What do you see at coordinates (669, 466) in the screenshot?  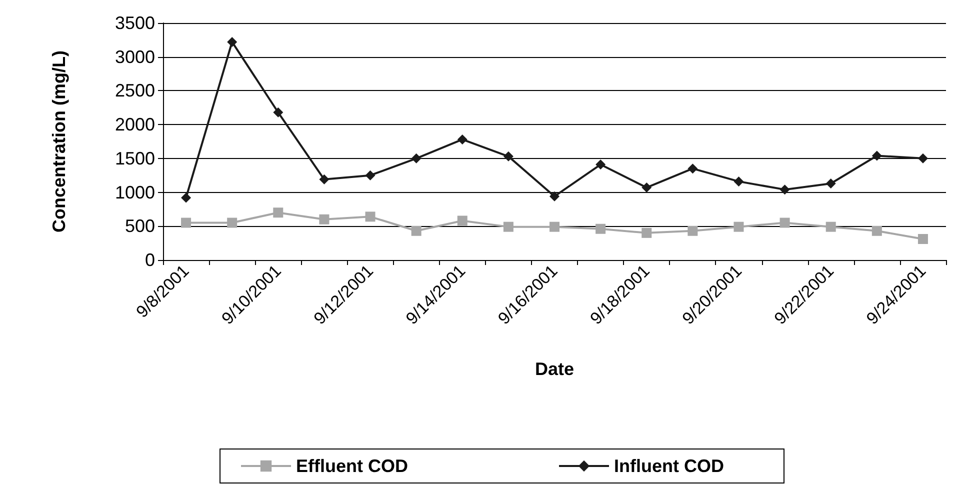 I see `legend-label: Influent COD` at bounding box center [669, 466].